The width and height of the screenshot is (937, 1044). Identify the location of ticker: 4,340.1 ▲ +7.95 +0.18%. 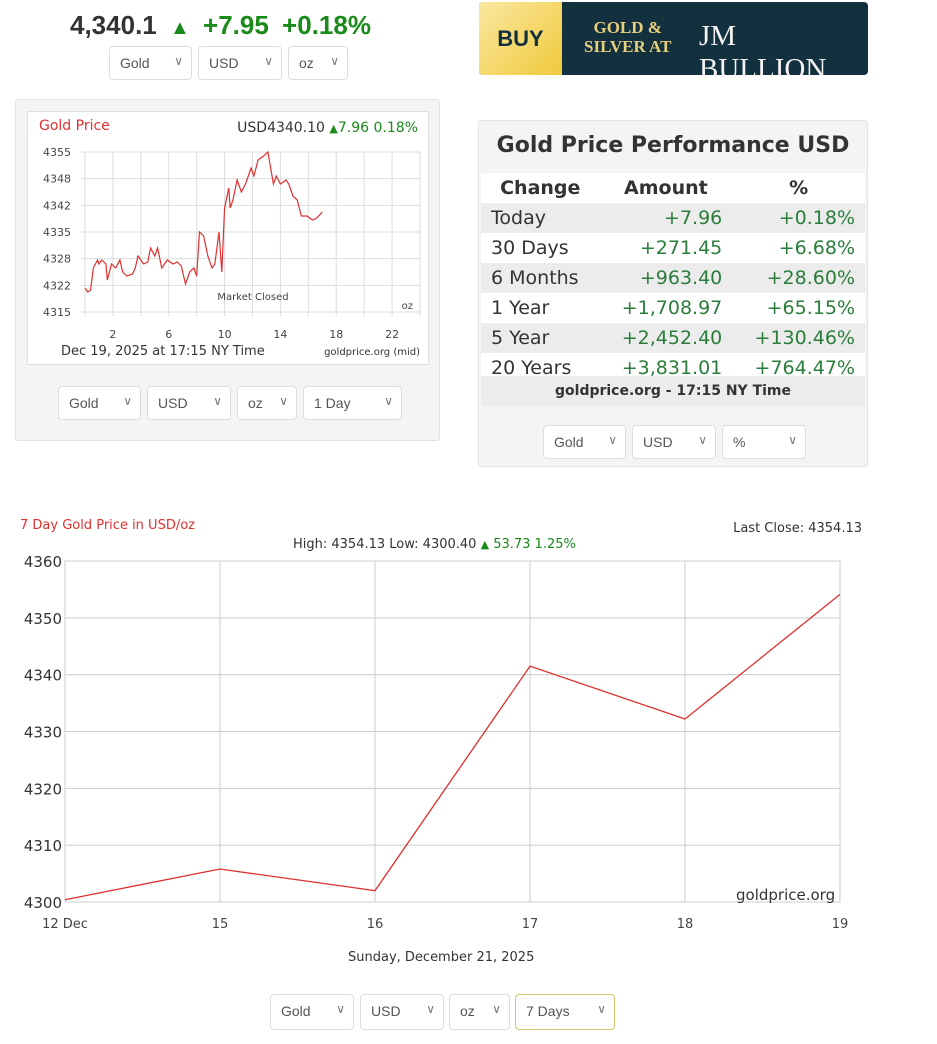
(220, 25).